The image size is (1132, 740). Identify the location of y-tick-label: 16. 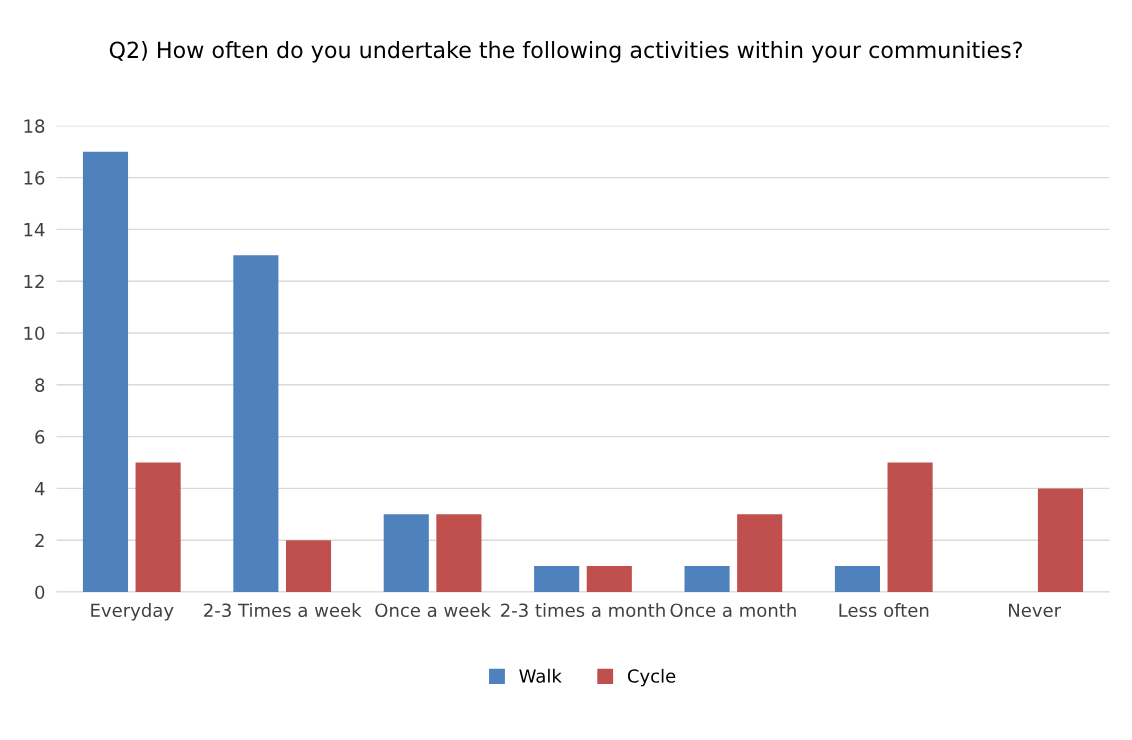
(34, 178).